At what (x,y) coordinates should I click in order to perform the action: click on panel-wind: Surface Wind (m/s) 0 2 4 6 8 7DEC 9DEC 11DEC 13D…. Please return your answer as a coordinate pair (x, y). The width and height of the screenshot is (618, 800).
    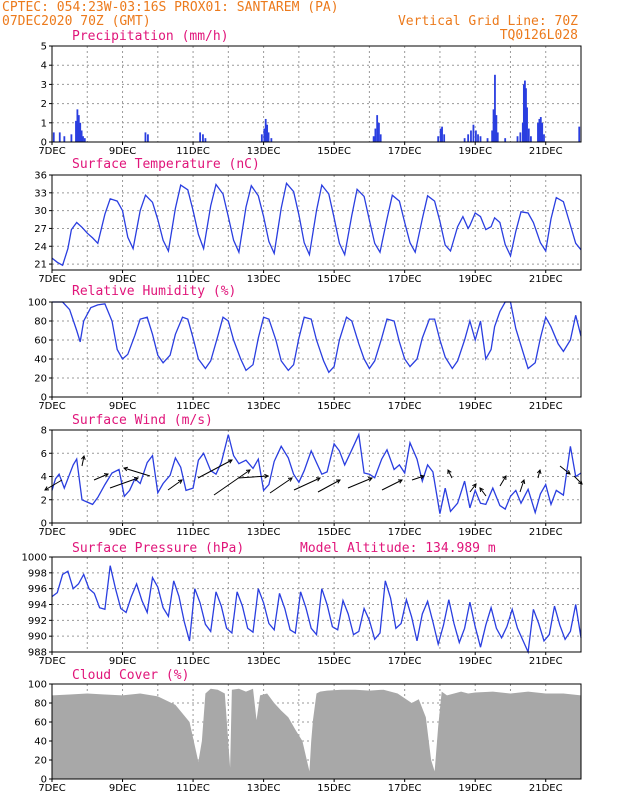
    Looking at the image, I should click on (310, 475).